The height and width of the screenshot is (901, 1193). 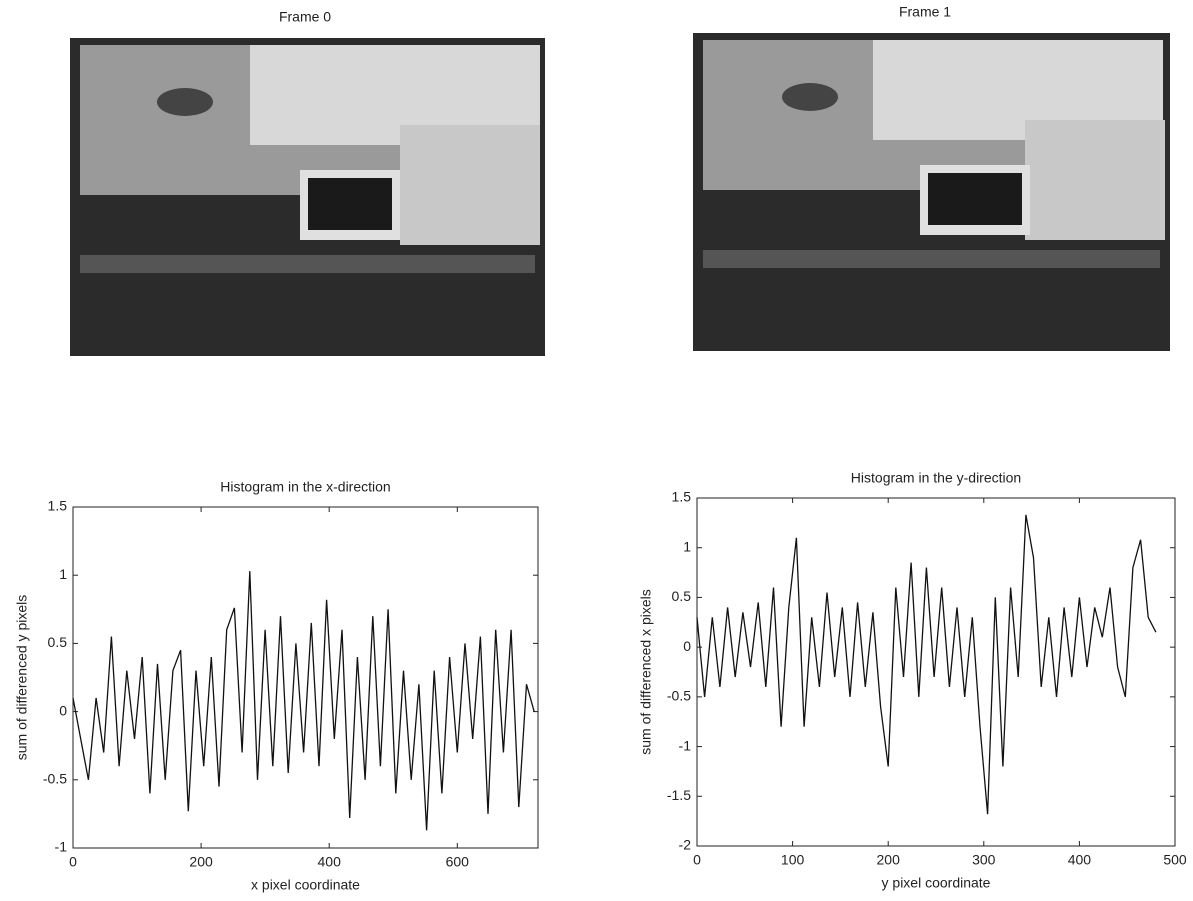 I want to click on x-tick-label: 600, so click(x=458, y=862).